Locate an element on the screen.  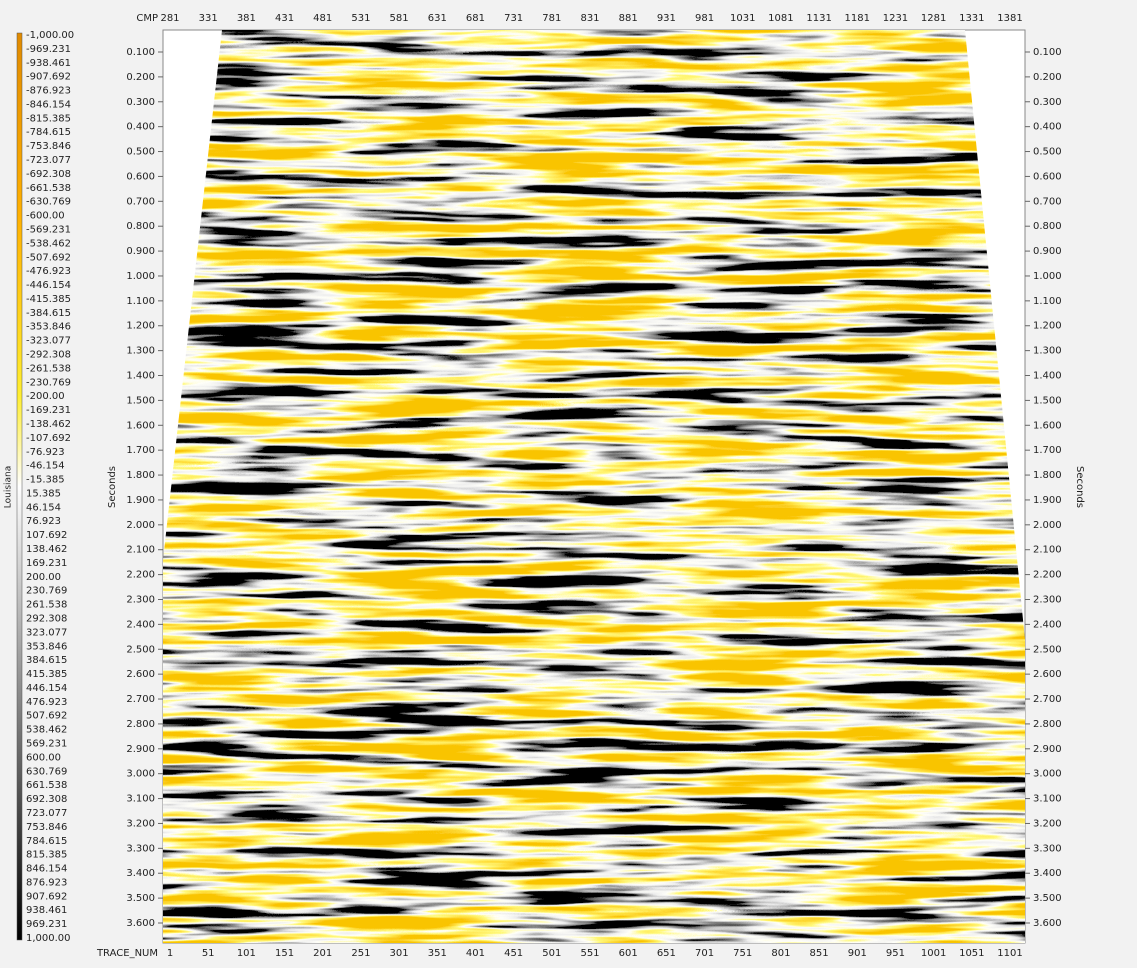
right-tick-label: 2.100 is located at coordinates (1047, 550).